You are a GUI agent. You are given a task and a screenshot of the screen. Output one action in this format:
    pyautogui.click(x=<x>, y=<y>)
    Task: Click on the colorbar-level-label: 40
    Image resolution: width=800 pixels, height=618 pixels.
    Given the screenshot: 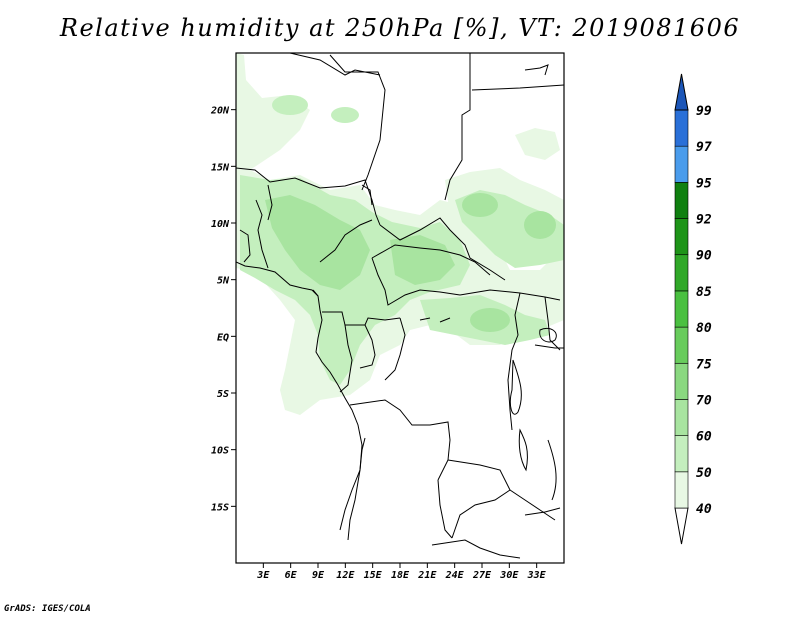 What is the action you would take?
    pyautogui.click(x=704, y=509)
    